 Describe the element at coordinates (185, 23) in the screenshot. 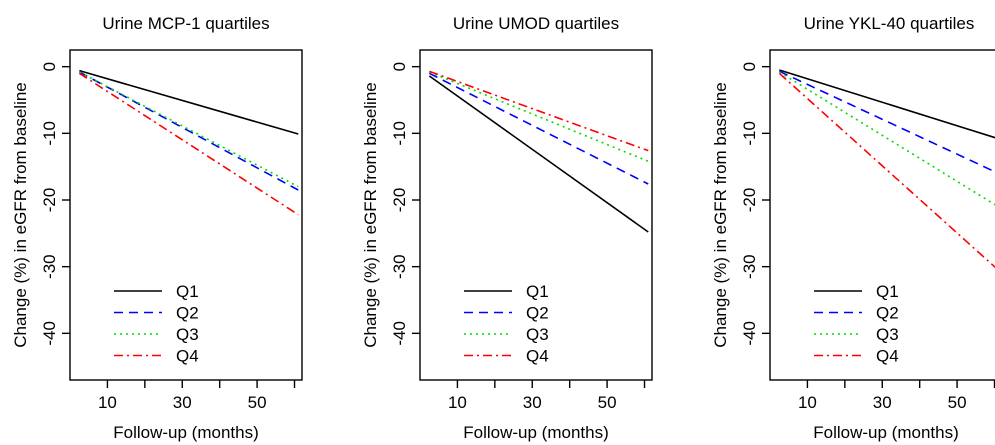

I see `chart-title: Urine MCP-1 quartiles` at that location.